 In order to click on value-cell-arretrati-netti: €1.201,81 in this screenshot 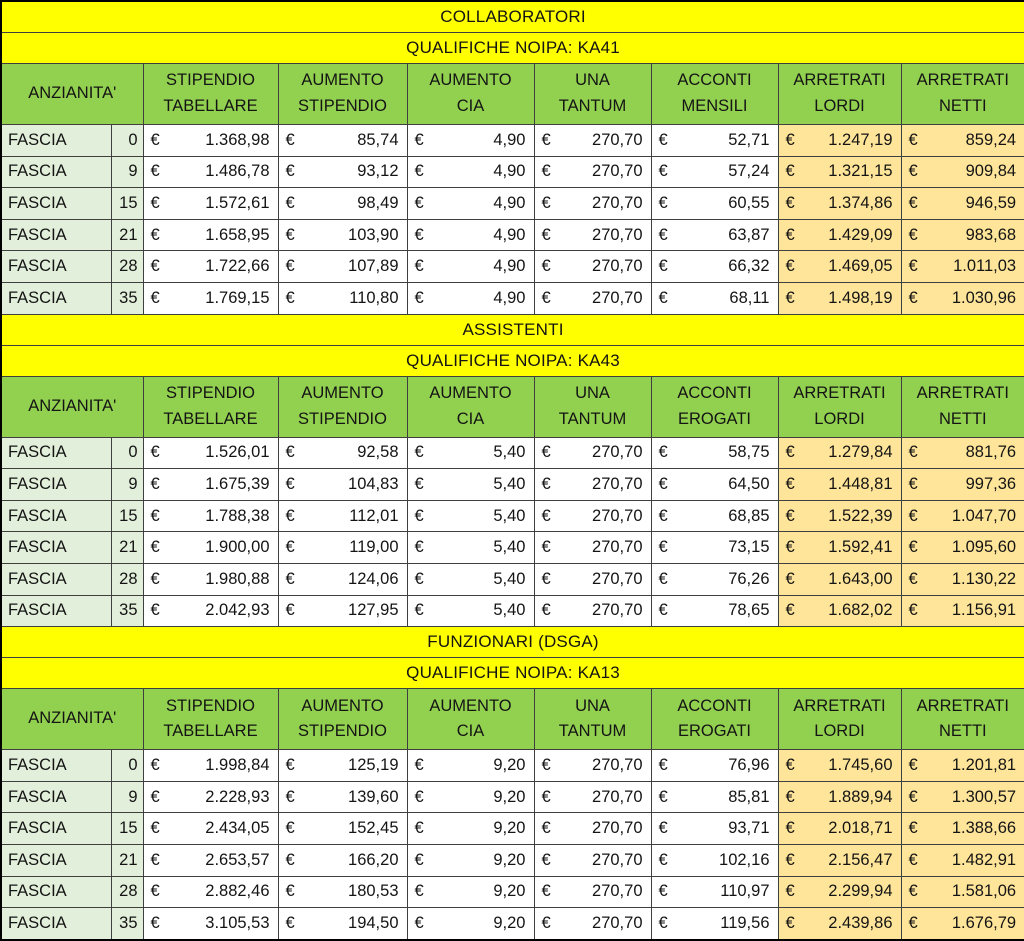, I will do `click(962, 766)`.